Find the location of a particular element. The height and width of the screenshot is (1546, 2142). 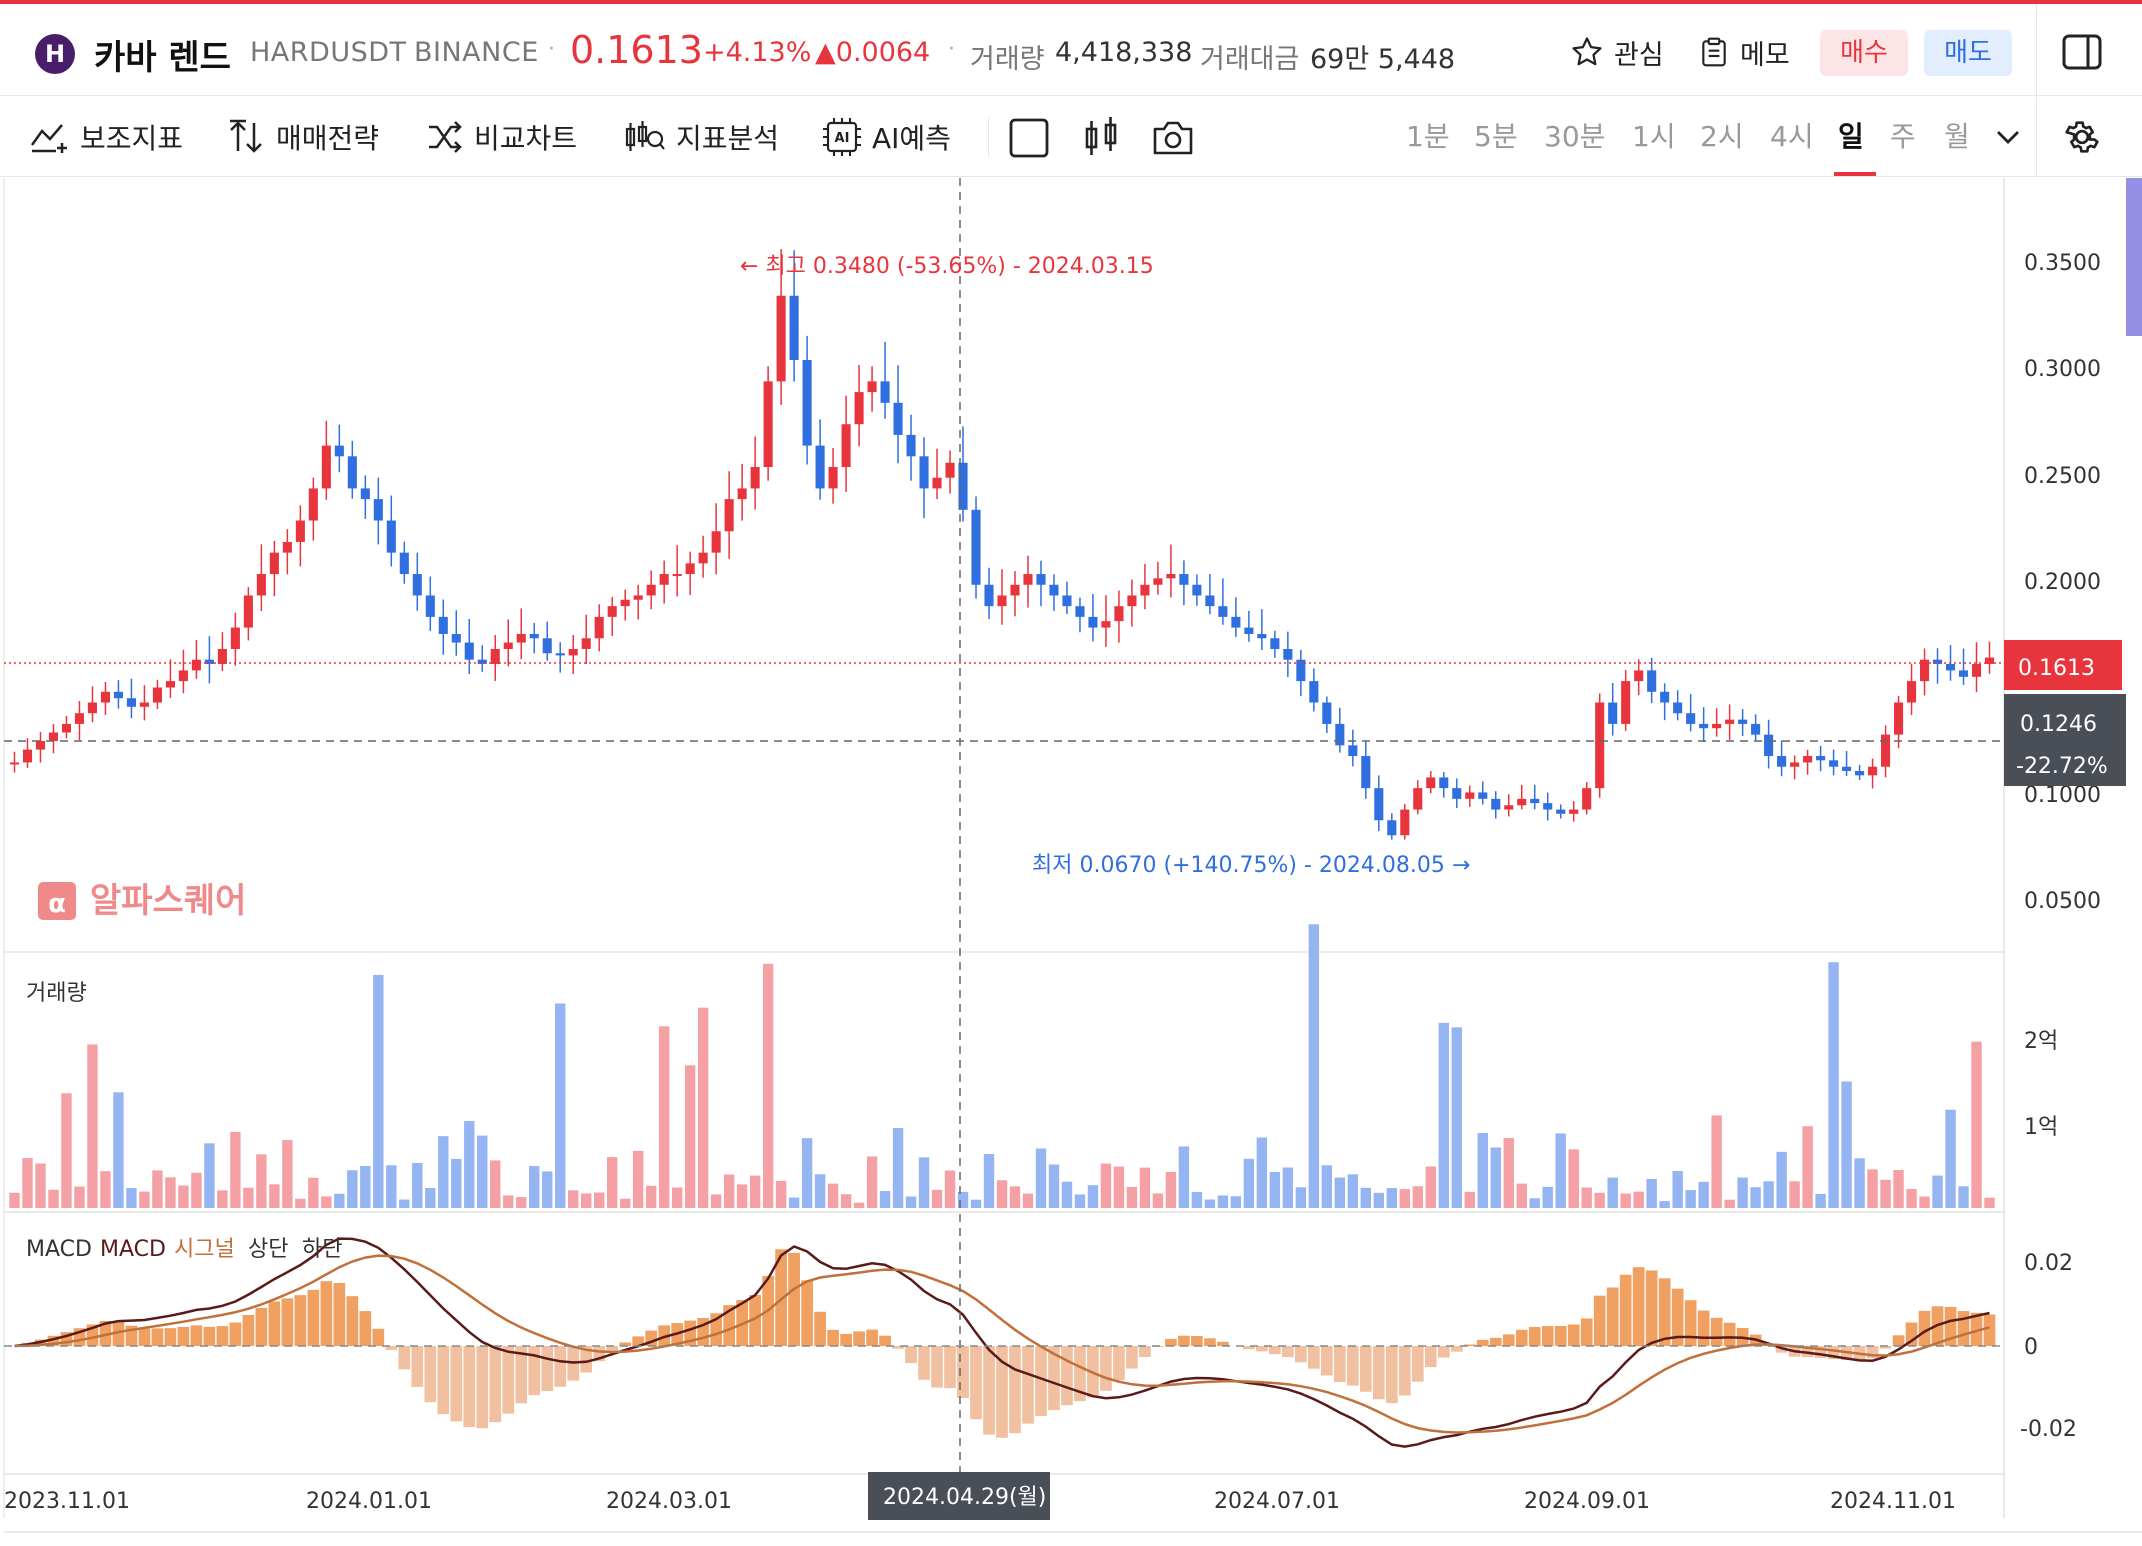

timeframe-week: 주 is located at coordinates (1903, 136).